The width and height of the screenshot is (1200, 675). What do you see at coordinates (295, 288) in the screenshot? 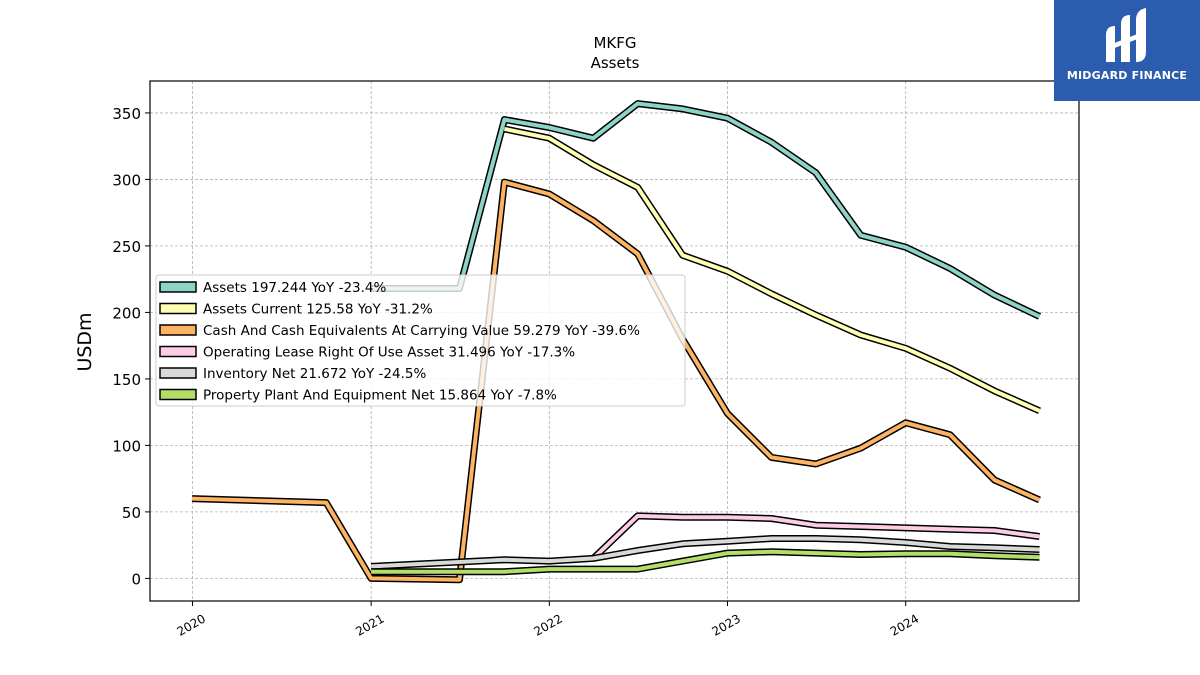
I see `legend-label: Assets 197.244 YoY -23.4%` at bounding box center [295, 288].